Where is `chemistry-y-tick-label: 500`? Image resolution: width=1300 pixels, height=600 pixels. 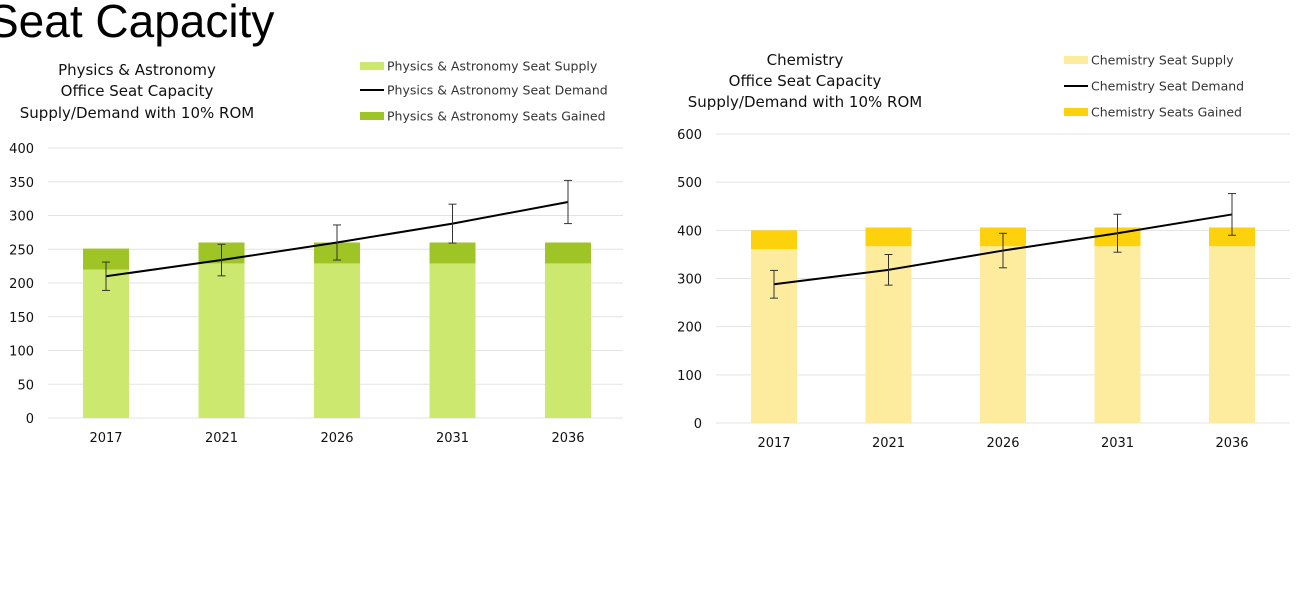 chemistry-y-tick-label: 500 is located at coordinates (689, 183).